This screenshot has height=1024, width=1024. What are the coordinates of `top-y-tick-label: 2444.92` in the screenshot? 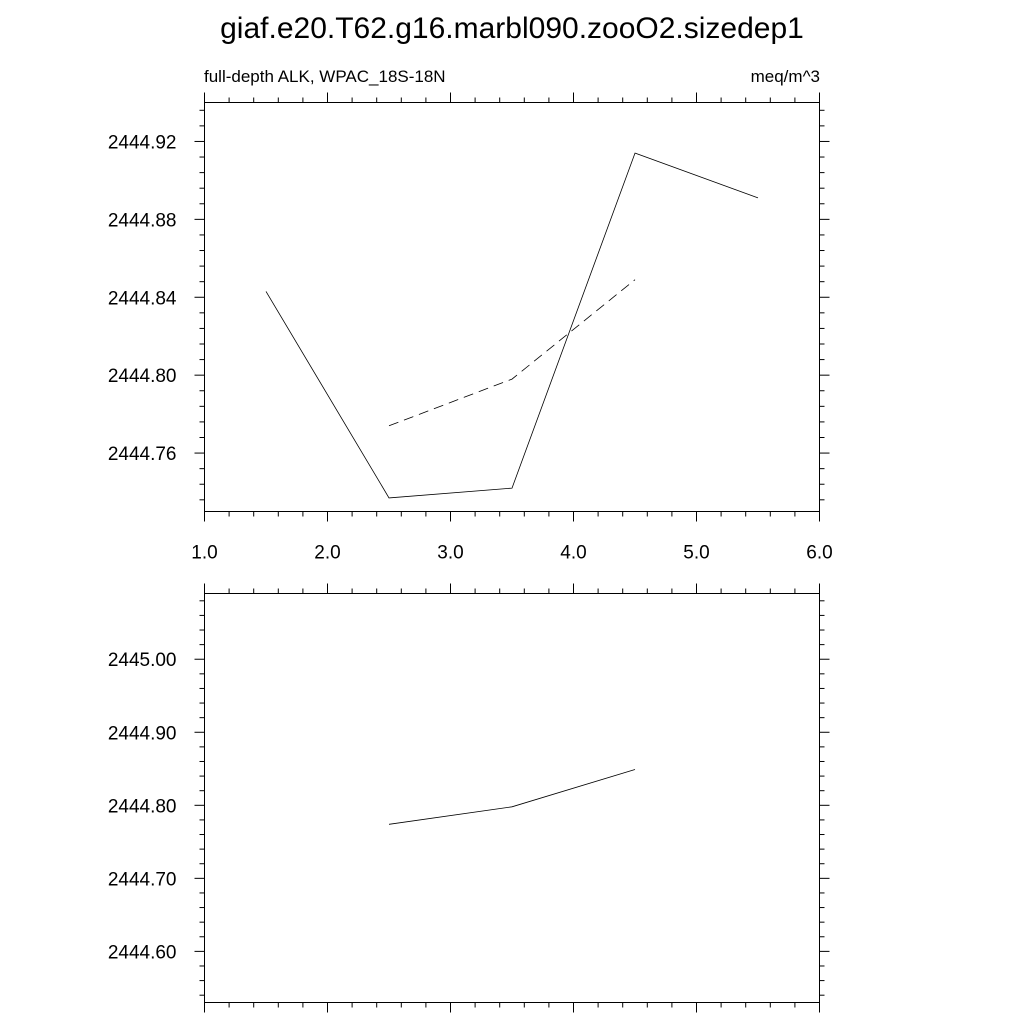 It's located at (142, 142).